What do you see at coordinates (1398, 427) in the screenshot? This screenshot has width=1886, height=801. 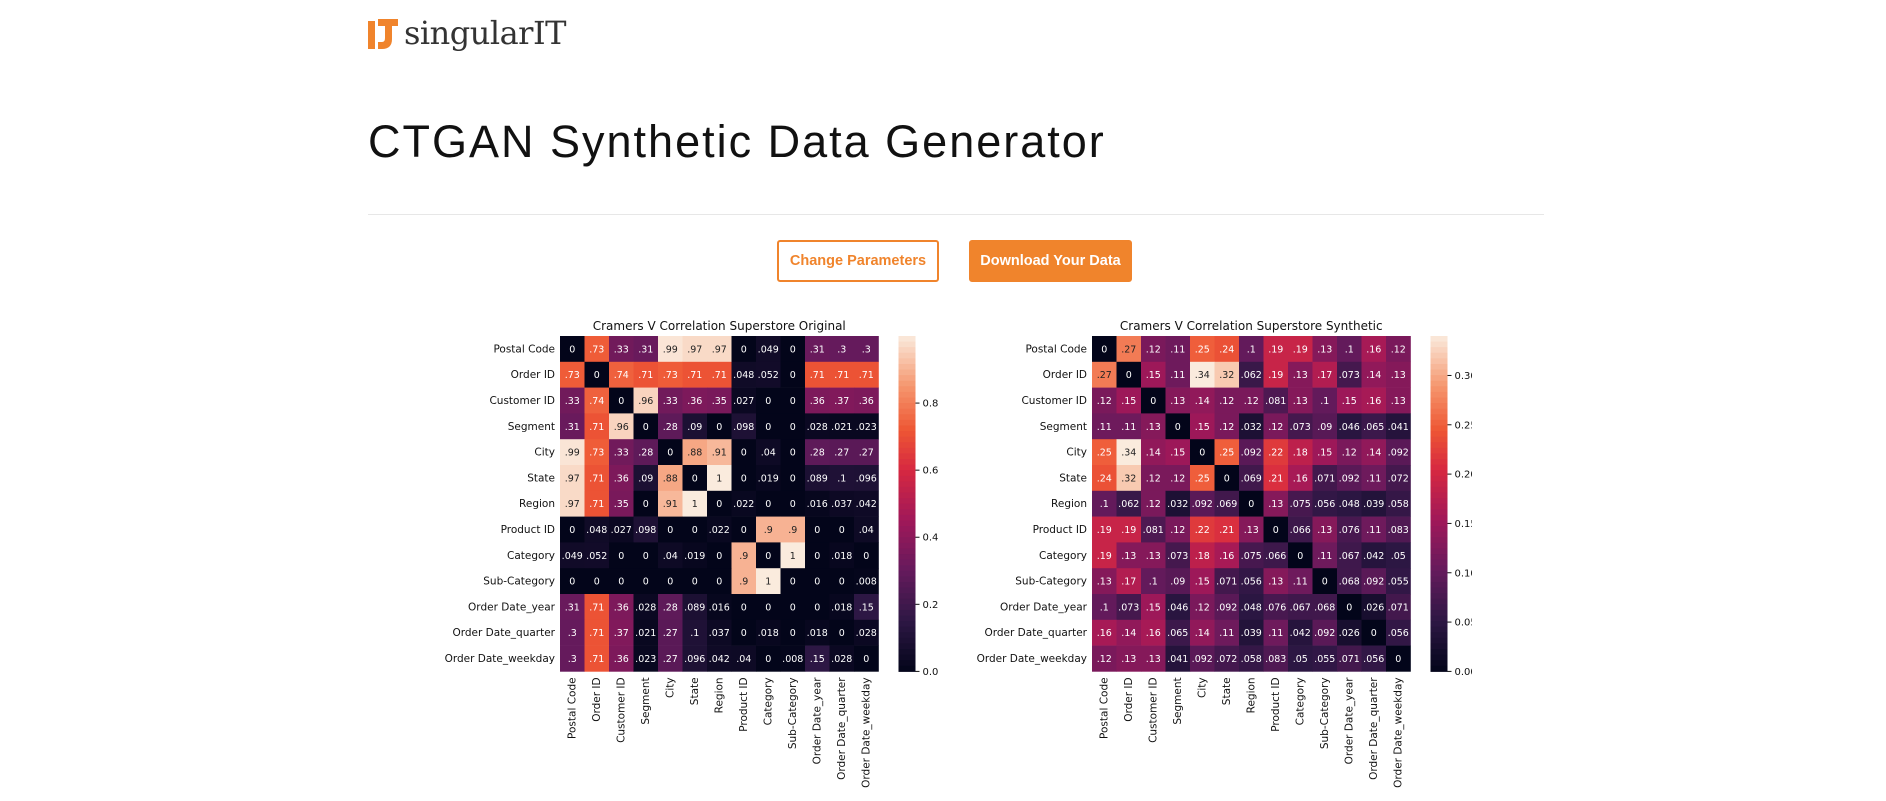 I see `cell-value-label: .041` at bounding box center [1398, 427].